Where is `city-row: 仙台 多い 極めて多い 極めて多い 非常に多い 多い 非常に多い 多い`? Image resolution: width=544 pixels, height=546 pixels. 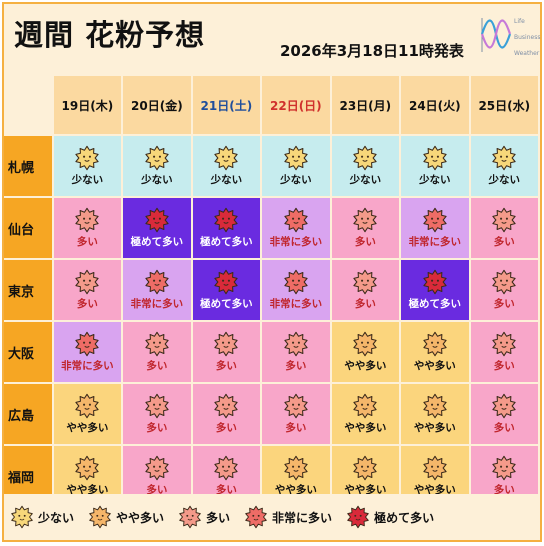 city-row: 仙台 多い 極めて多い 極めて多い 非常に多い 多い 非常に多い 多い is located at coordinates (272, 228).